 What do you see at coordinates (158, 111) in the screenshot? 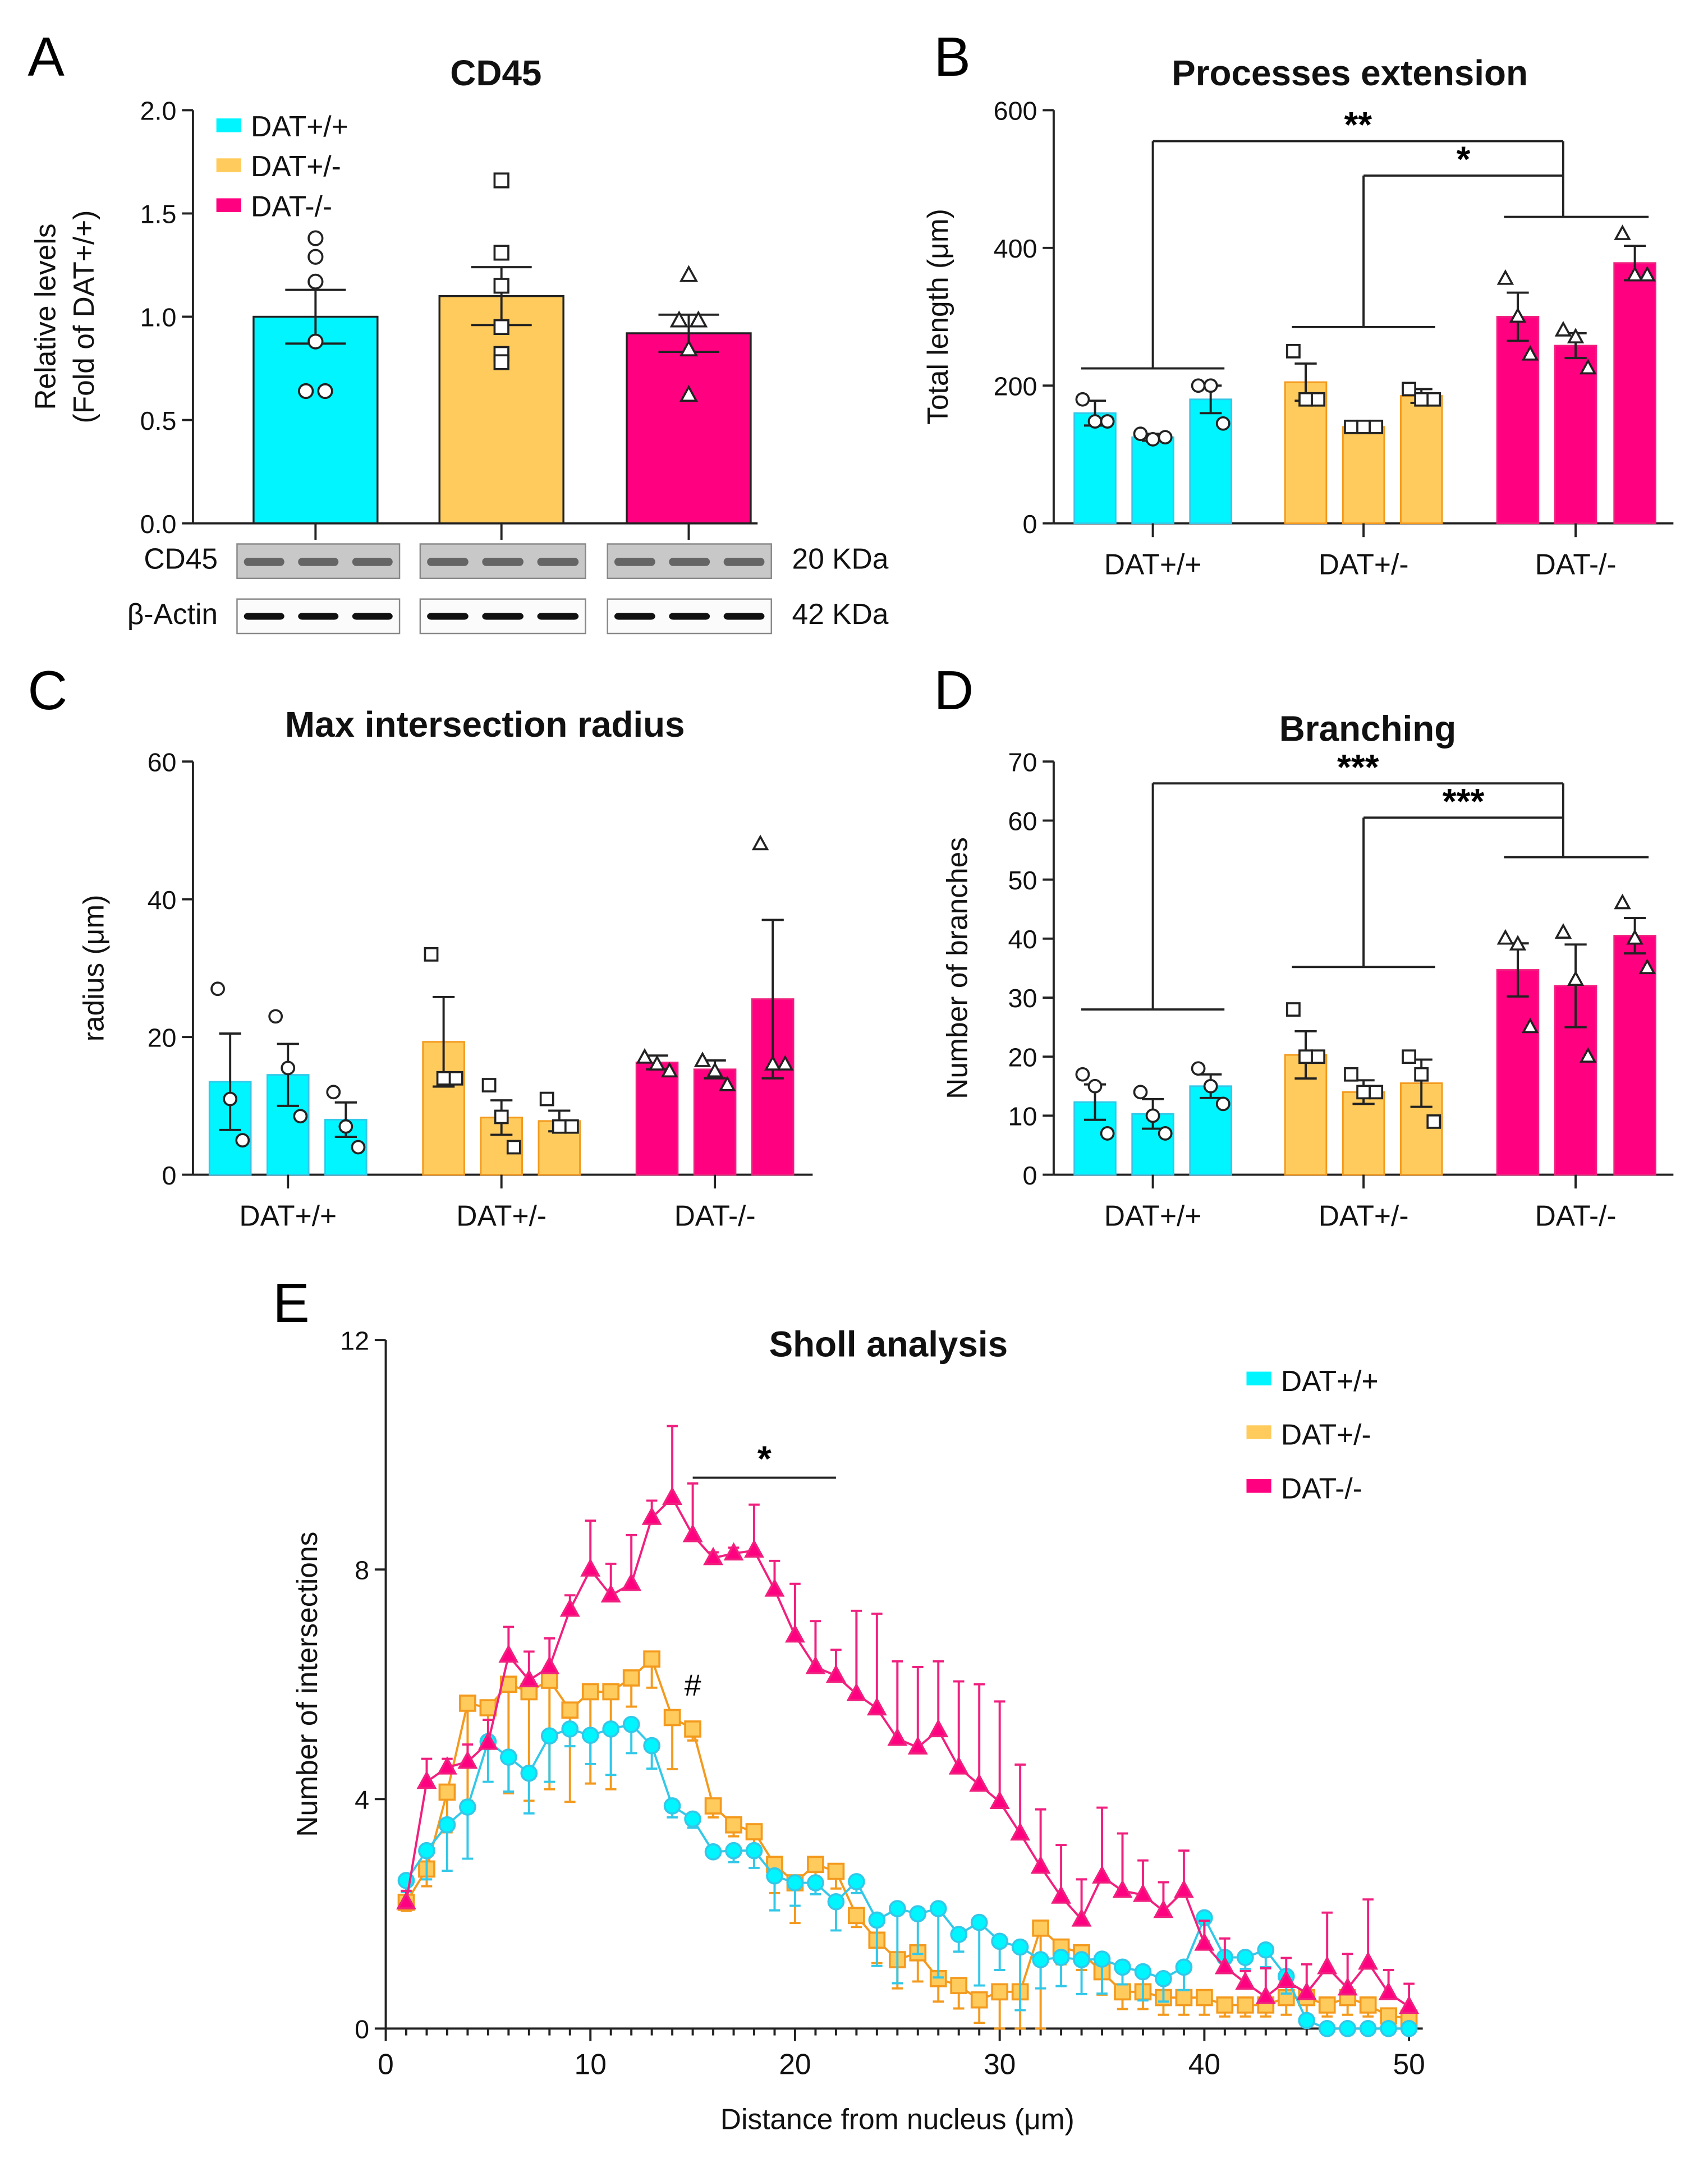
I see `y-tick-label: 2.0` at bounding box center [158, 111].